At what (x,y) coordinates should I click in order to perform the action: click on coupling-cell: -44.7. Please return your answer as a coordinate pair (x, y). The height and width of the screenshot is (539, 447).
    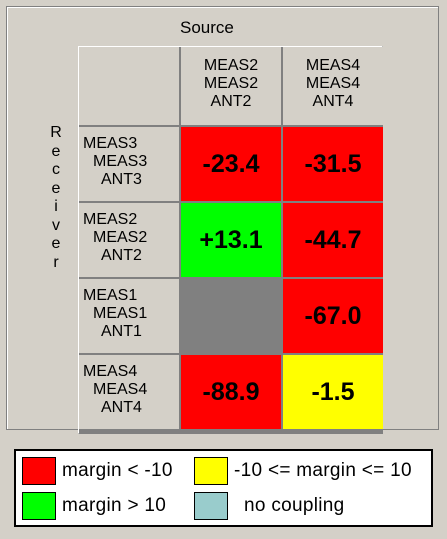
    Looking at the image, I should click on (333, 240).